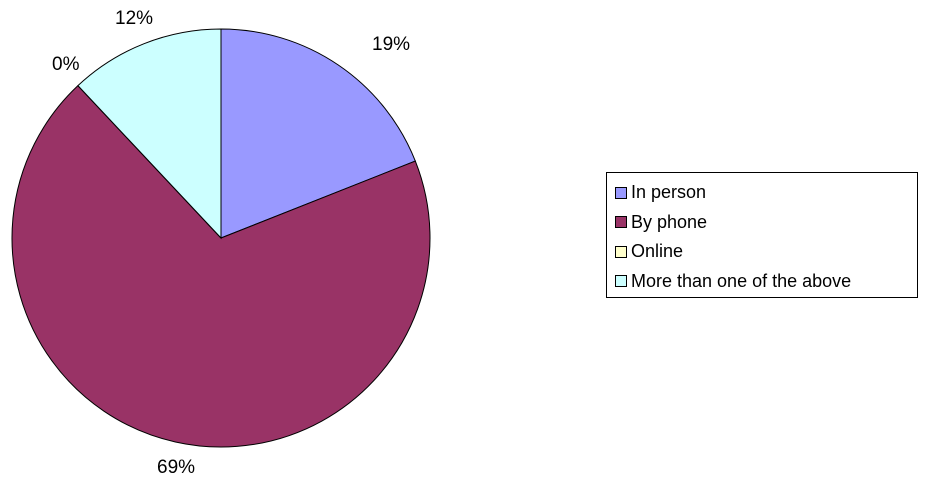 This screenshot has width=935, height=481. I want to click on legend-swatch-in-person, so click(621, 192).